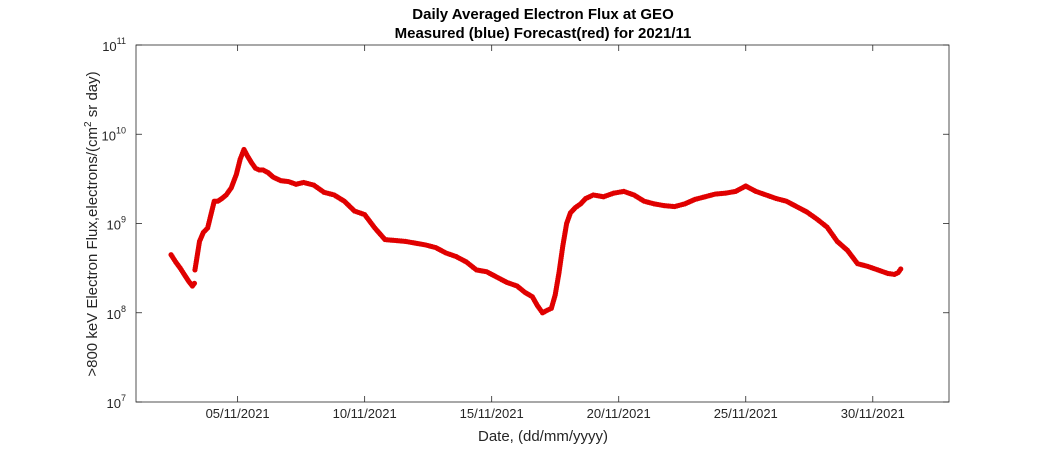 The height and width of the screenshot is (450, 1050). What do you see at coordinates (121, 130) in the screenshot?
I see `y-tick-exp: 10` at bounding box center [121, 130].